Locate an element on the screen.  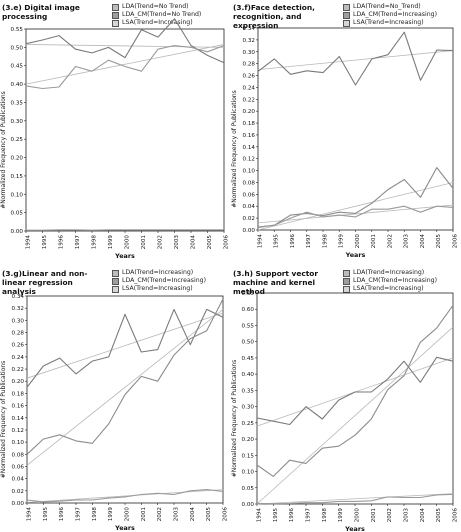
y-tick-label: 0.06 is located at coordinates (18, 467).